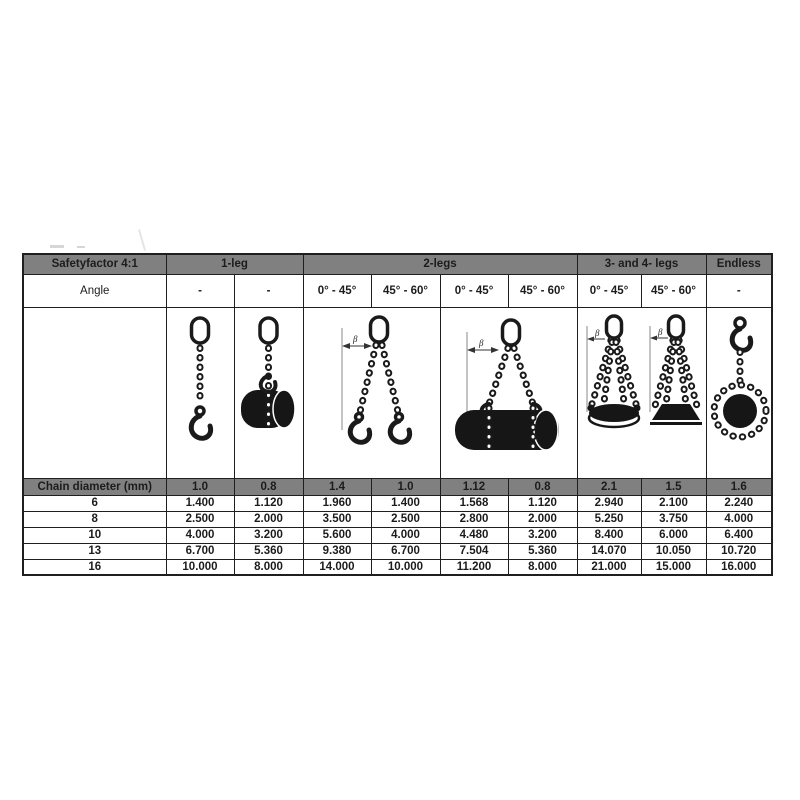 This screenshot has width=800, height=800. I want to click on capacity-value: 14.000, so click(337, 567).